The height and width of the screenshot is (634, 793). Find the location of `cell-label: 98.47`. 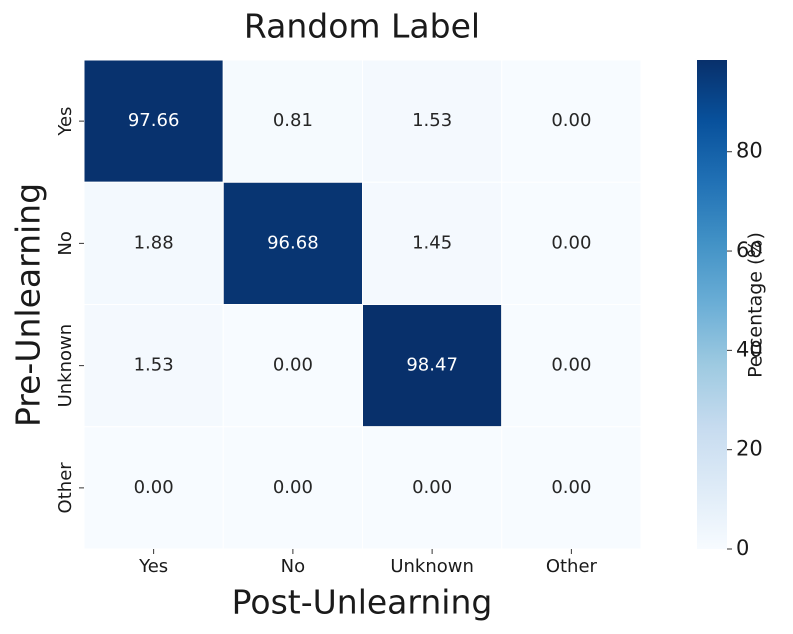

cell-label: 98.47 is located at coordinates (432, 365).